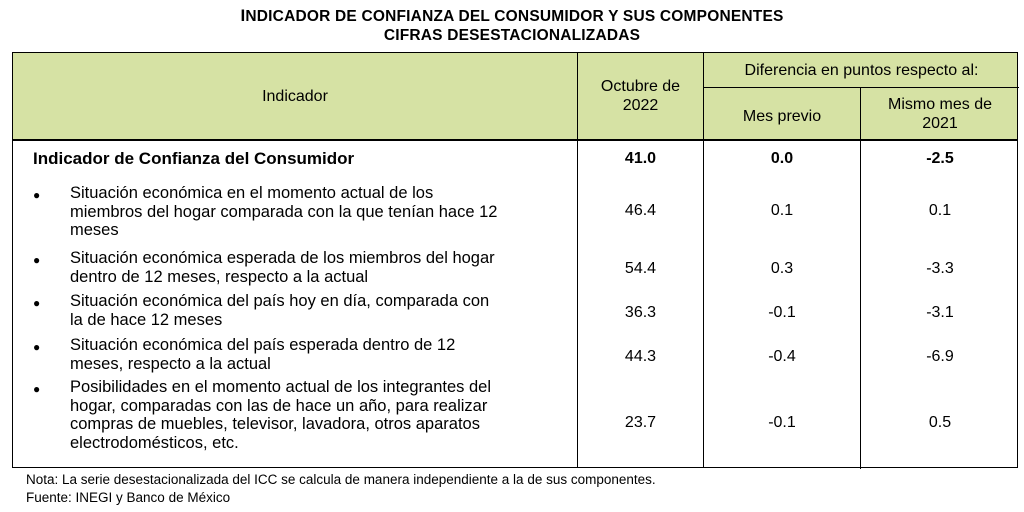 The width and height of the screenshot is (1024, 512). What do you see at coordinates (782, 268) in the screenshot?
I see `component-mes-previo: 0.3` at bounding box center [782, 268].